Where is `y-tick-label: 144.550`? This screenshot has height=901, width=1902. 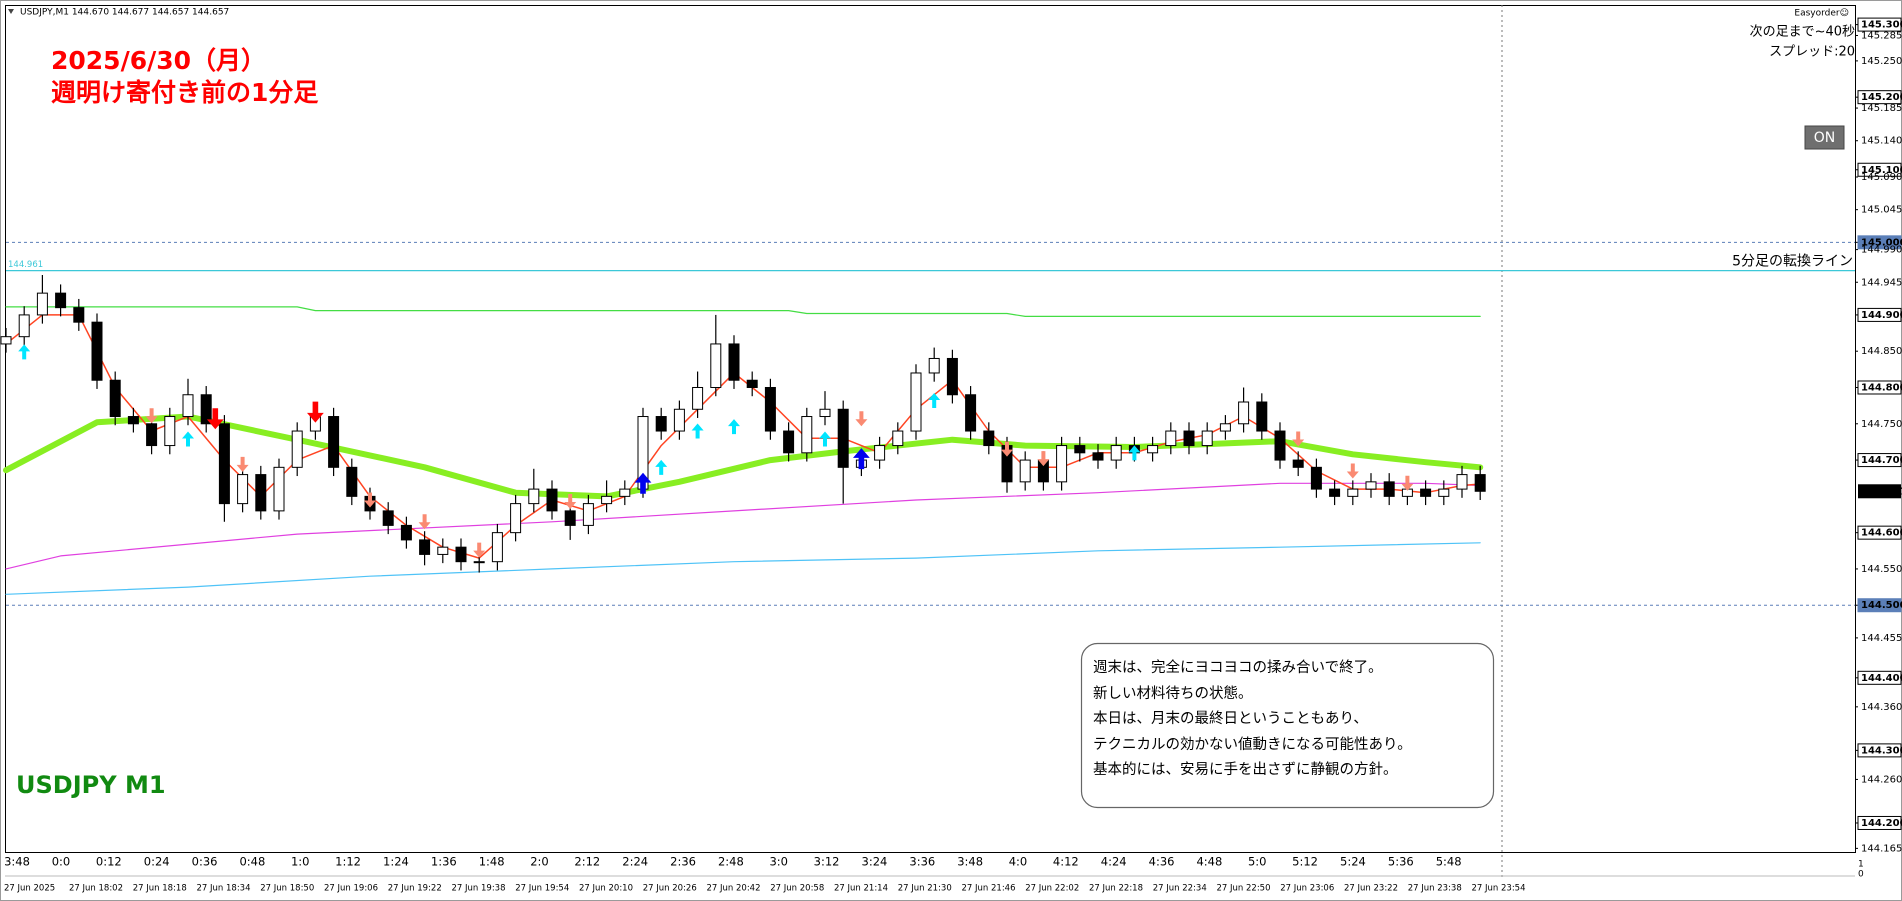
y-tick-label: 144.550 is located at coordinates (1881, 569).